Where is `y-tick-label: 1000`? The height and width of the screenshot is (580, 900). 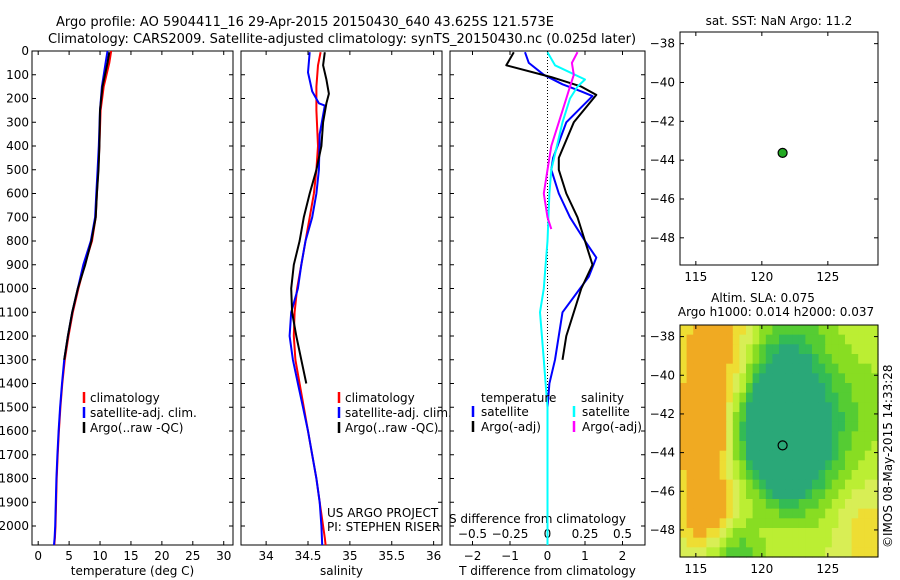
y-tick-label: 1000 is located at coordinates (14, 289).